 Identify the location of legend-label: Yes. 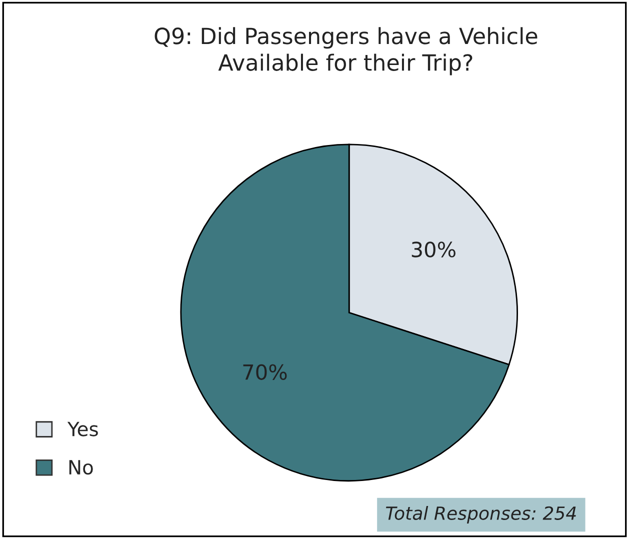
(82, 429).